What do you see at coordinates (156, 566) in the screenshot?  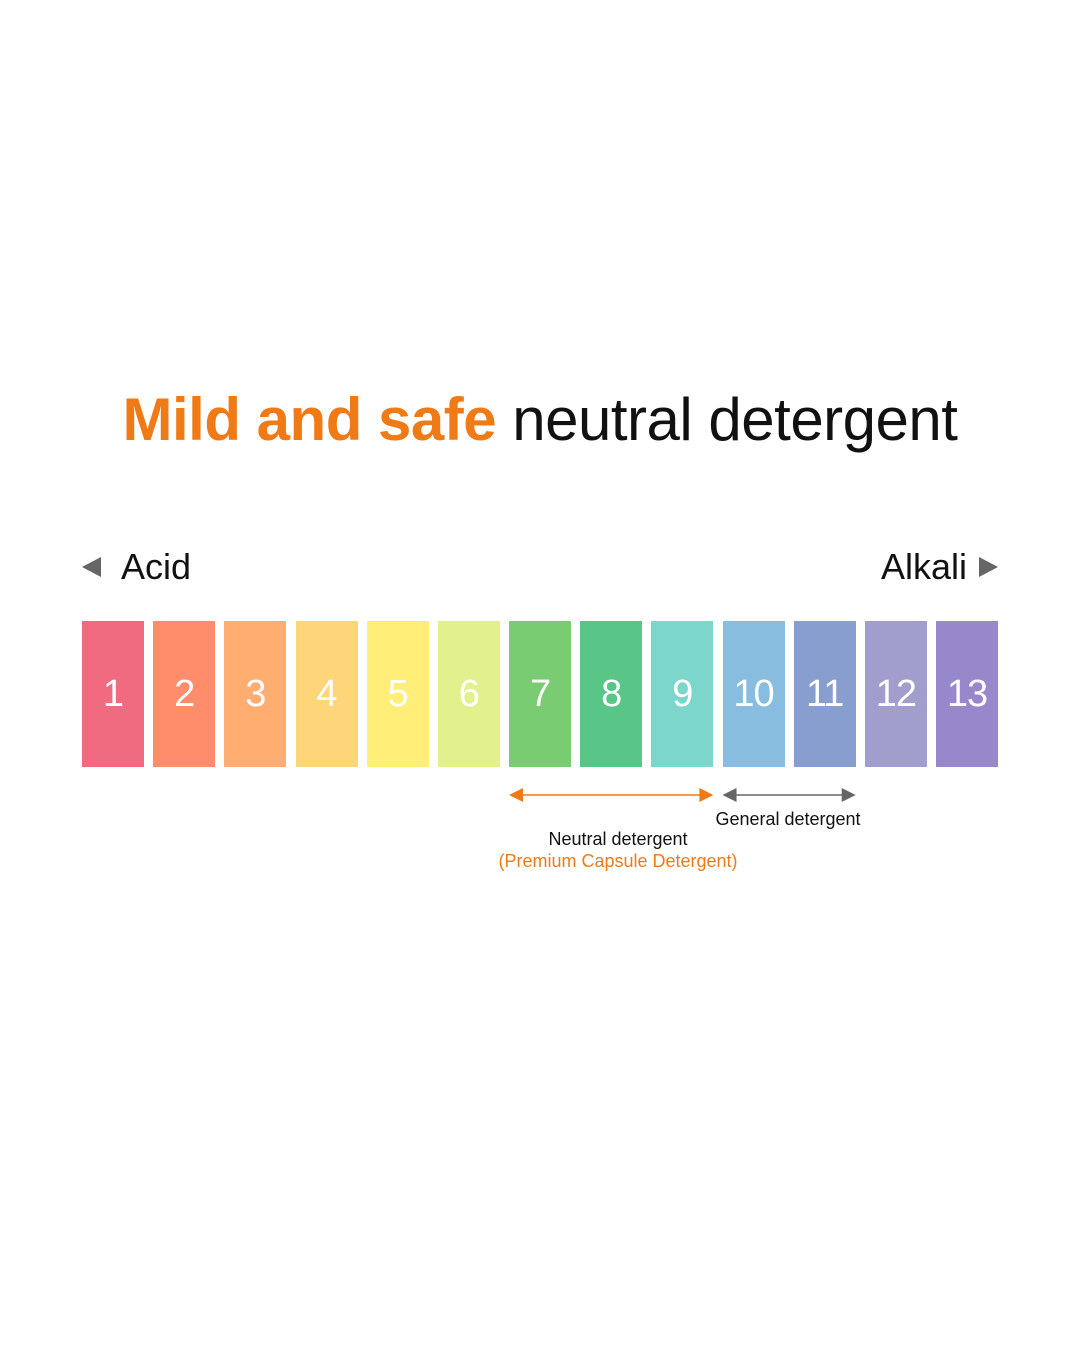 I see `acid-label: Acid` at bounding box center [156, 566].